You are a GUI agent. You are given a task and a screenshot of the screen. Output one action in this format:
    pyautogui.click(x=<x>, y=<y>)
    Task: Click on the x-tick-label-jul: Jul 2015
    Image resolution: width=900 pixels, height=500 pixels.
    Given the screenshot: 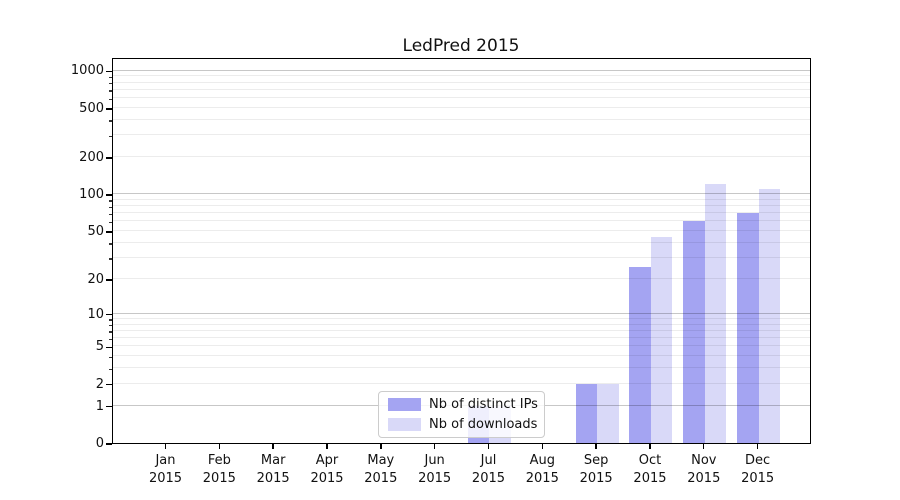 What is the action you would take?
    pyautogui.click(x=488, y=469)
    